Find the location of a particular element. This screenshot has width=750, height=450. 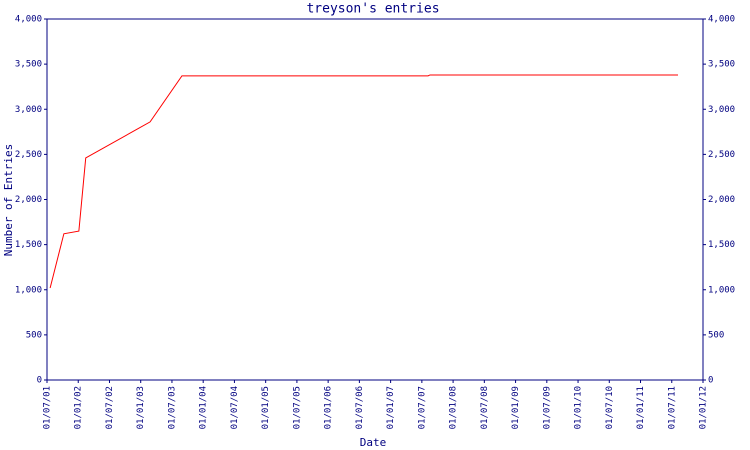

y2-tick-label: 3,500 is located at coordinates (721, 65).